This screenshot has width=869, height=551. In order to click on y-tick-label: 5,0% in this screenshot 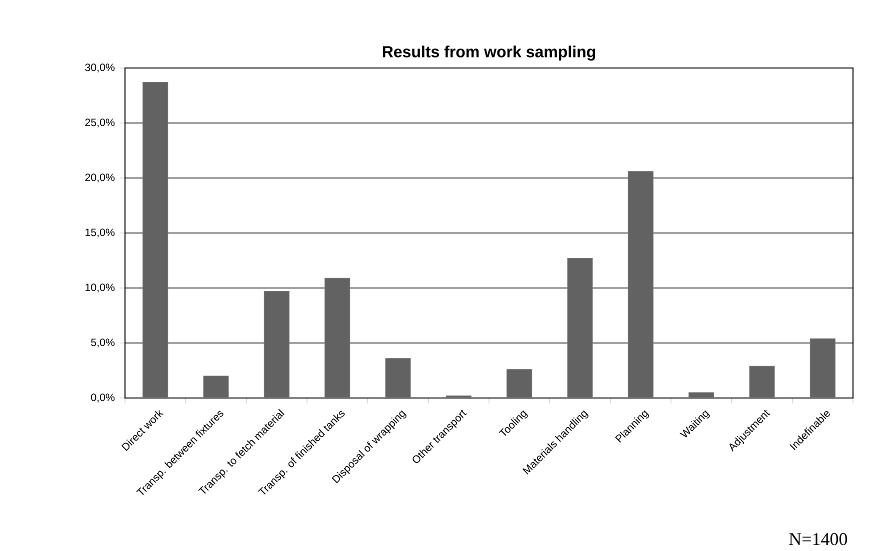, I will do `click(103, 343)`.